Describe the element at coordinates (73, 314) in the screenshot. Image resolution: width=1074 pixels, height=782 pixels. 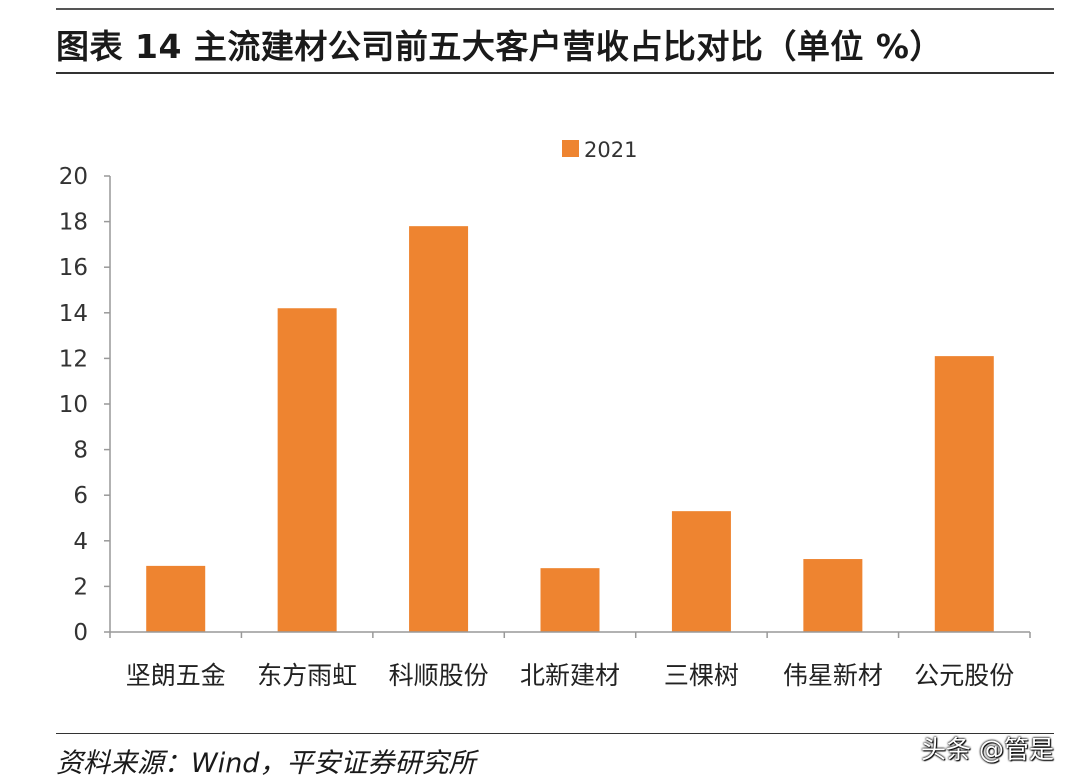
I see `y-tick-label: 14` at that location.